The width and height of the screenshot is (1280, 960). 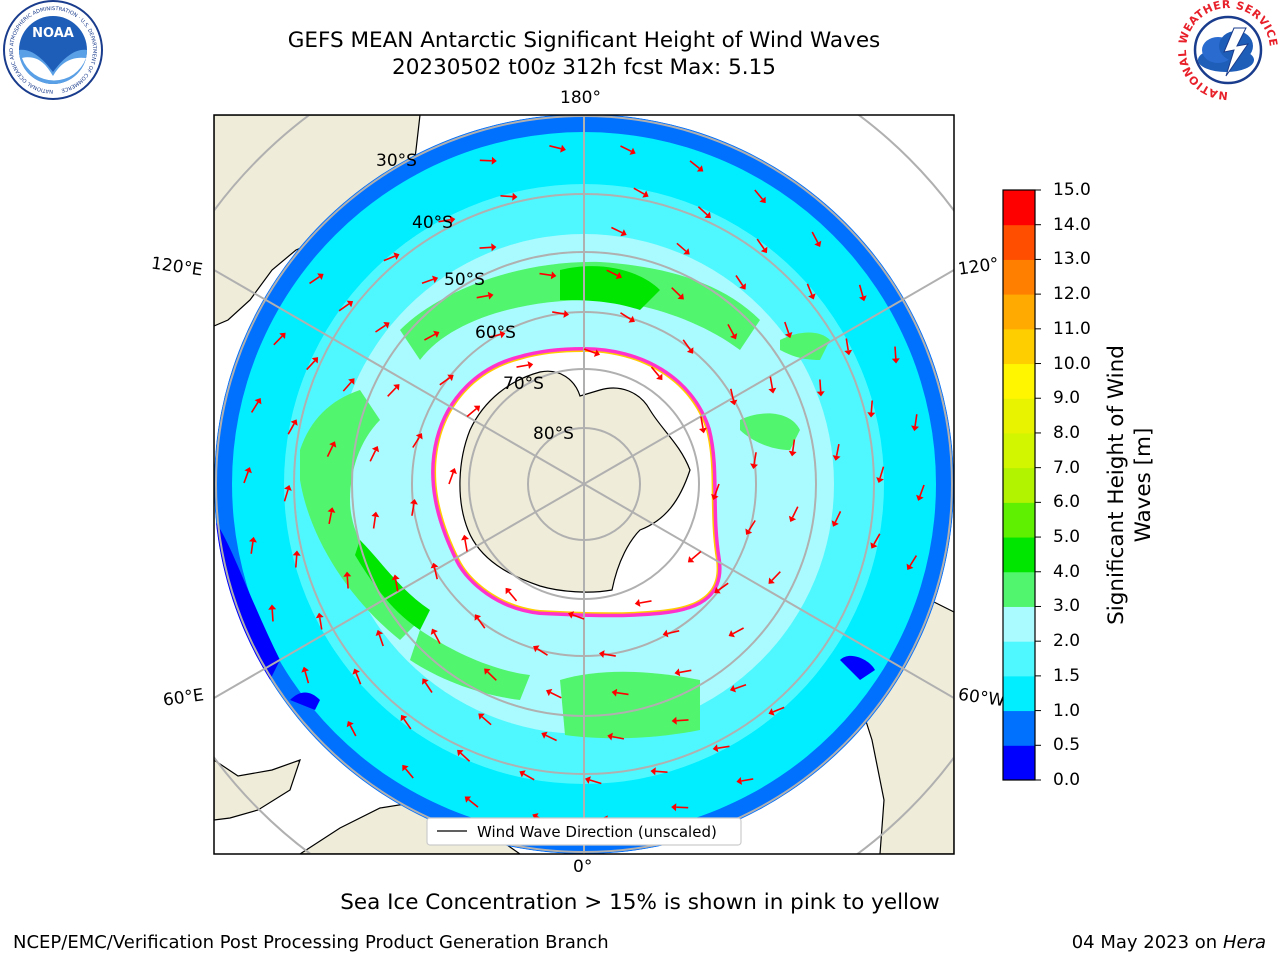 What do you see at coordinates (1067, 606) in the screenshot?
I see `colorbar-tick-label: 3.0` at bounding box center [1067, 606].